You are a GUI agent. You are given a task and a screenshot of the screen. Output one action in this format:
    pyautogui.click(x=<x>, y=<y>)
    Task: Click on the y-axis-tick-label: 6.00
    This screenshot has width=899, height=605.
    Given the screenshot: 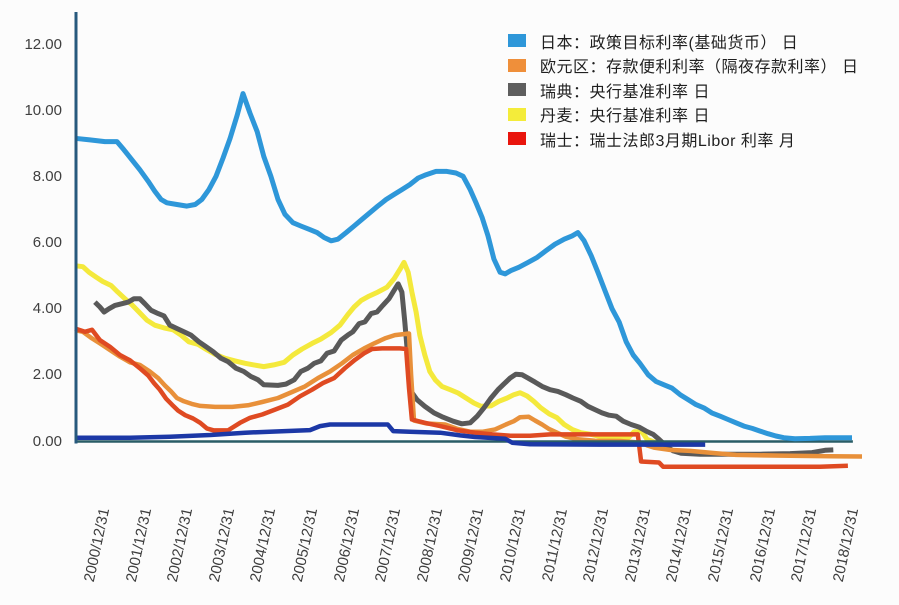 What is the action you would take?
    pyautogui.click(x=47, y=242)
    